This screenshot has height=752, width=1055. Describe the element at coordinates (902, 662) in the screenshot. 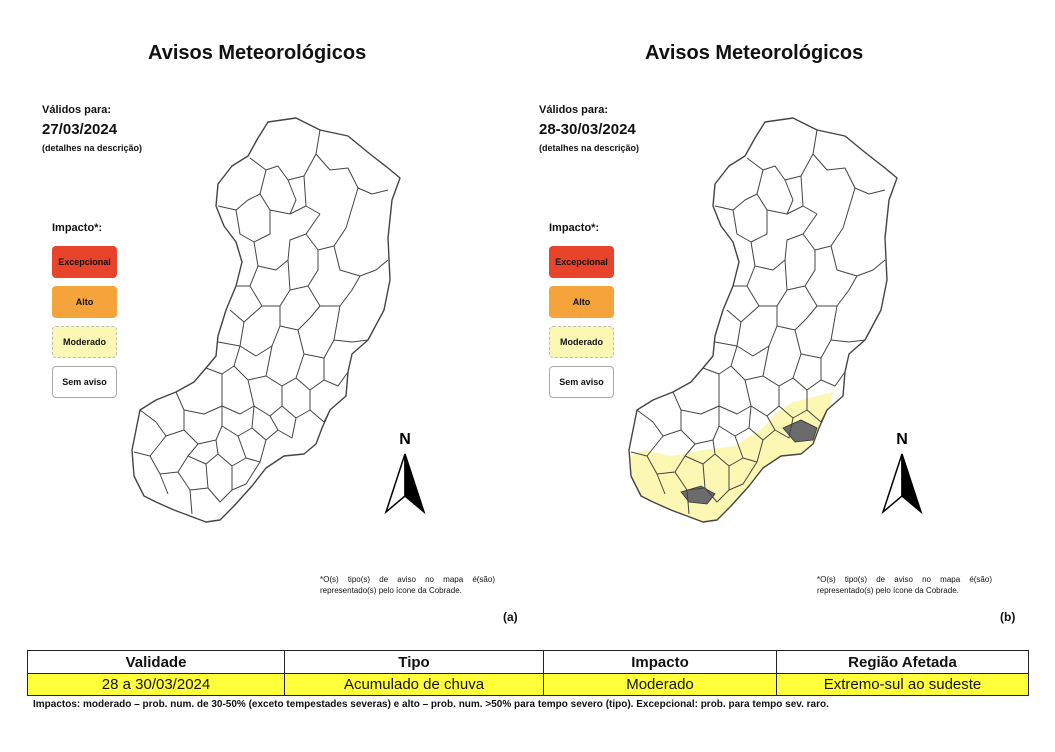

I see `header-regiao-afetada: Região Afetada` at that location.